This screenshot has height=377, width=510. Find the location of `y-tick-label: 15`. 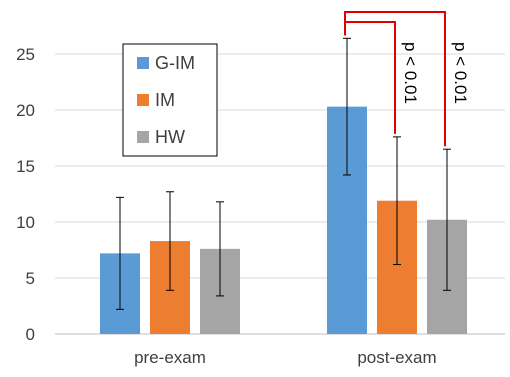

y-tick-label: 15 is located at coordinates (25, 166).